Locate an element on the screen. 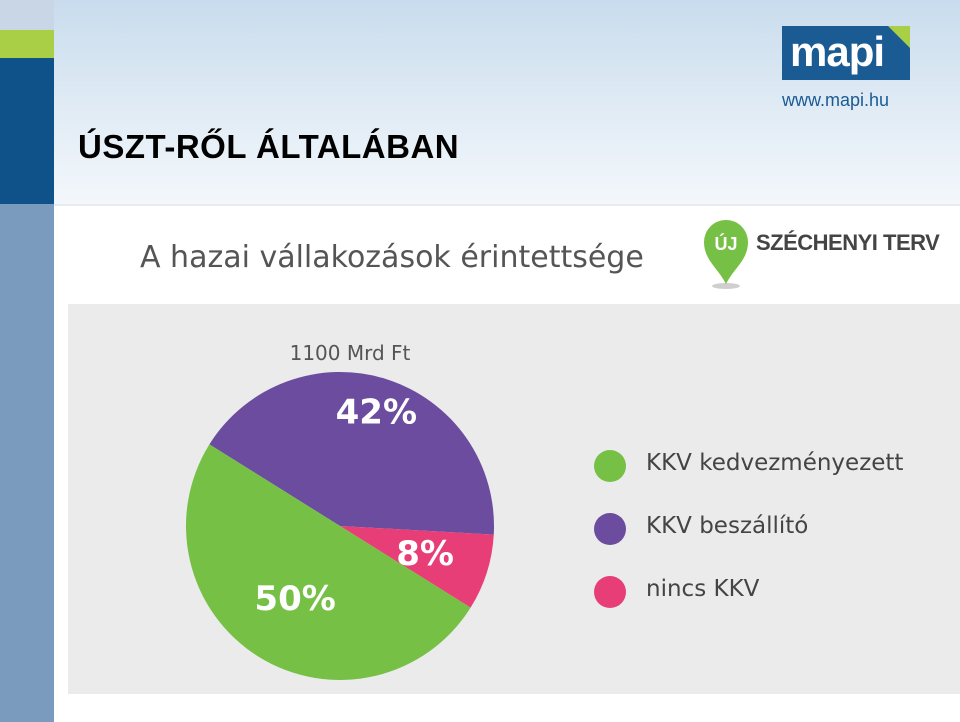 This screenshot has height=722, width=960. szechenyi-terv-text: SZÉCHENYI TERV is located at coordinates (848, 242).